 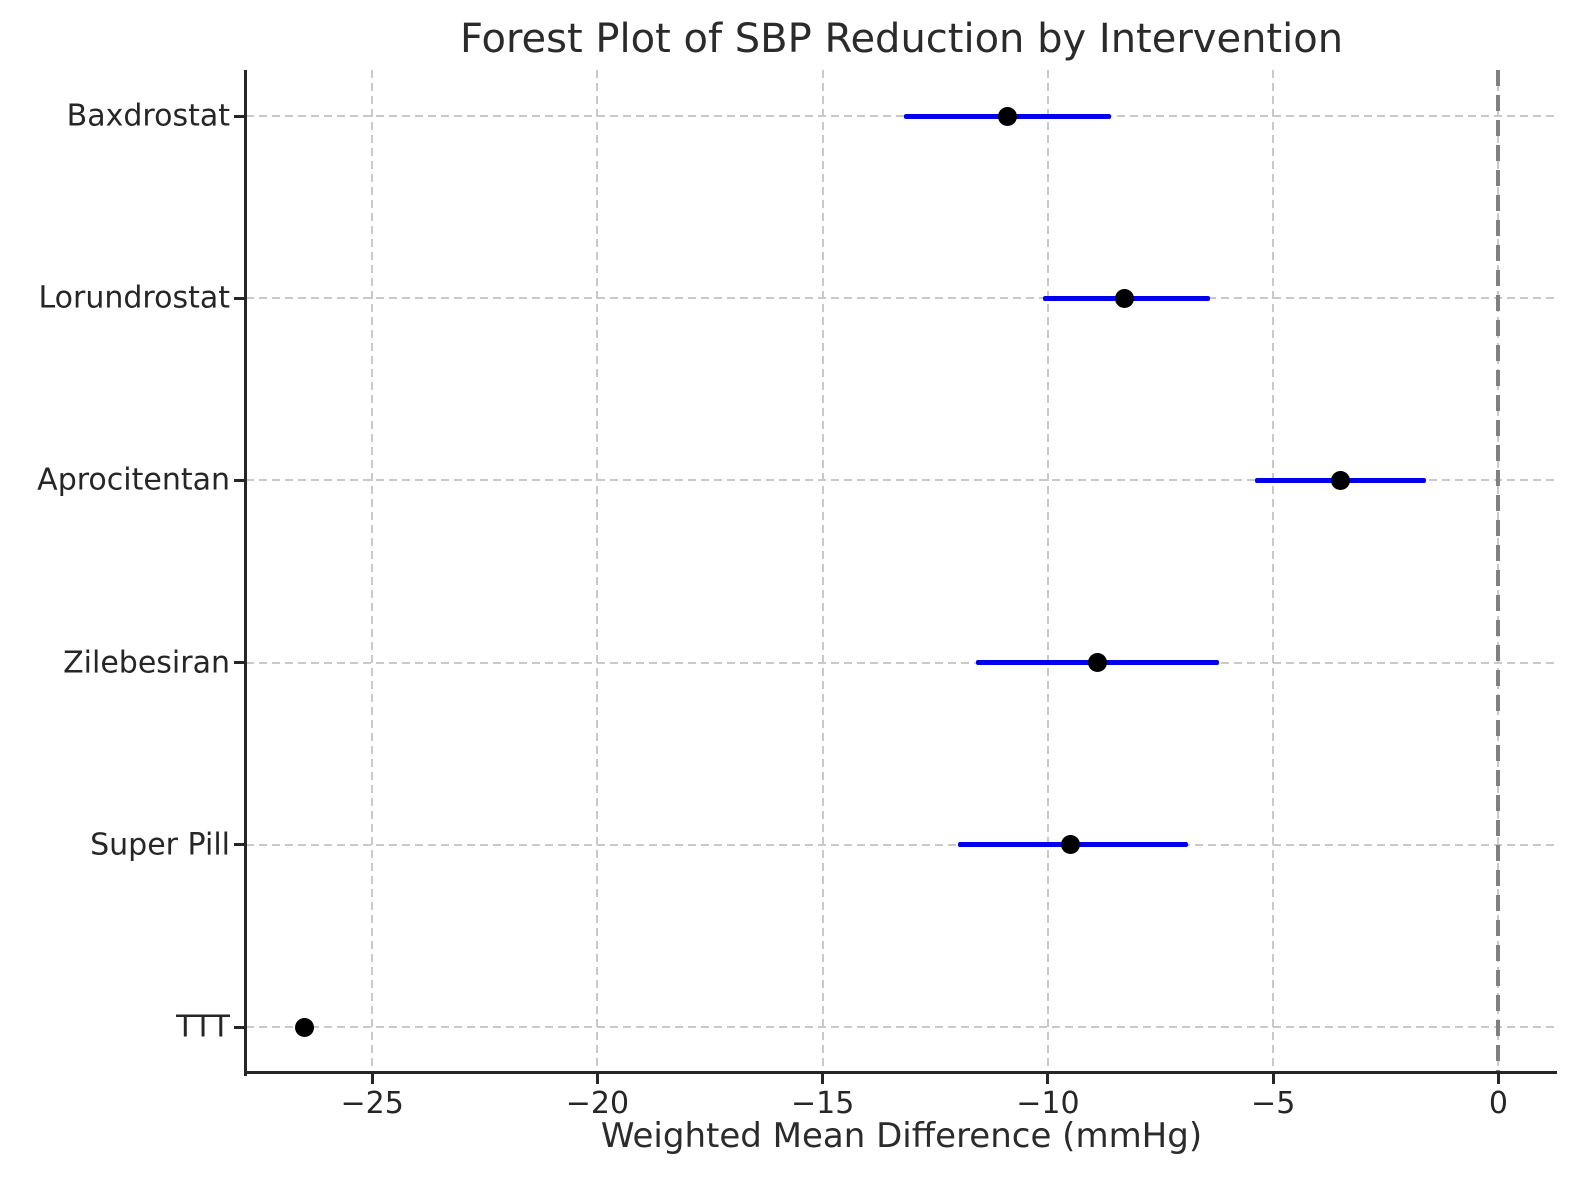 I want to click on point-marker-ttt, so click(x=305, y=1027).